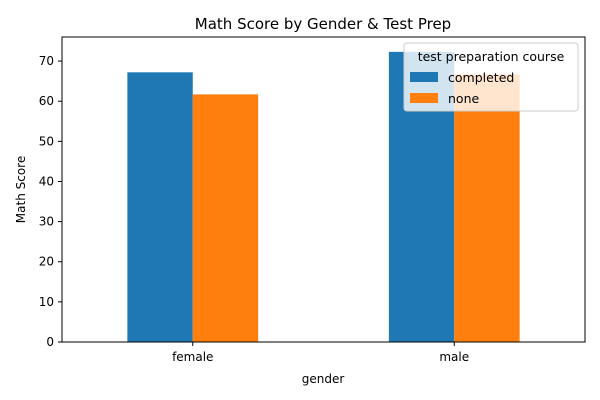  I want to click on x-tick-label-male: male, so click(454, 357).